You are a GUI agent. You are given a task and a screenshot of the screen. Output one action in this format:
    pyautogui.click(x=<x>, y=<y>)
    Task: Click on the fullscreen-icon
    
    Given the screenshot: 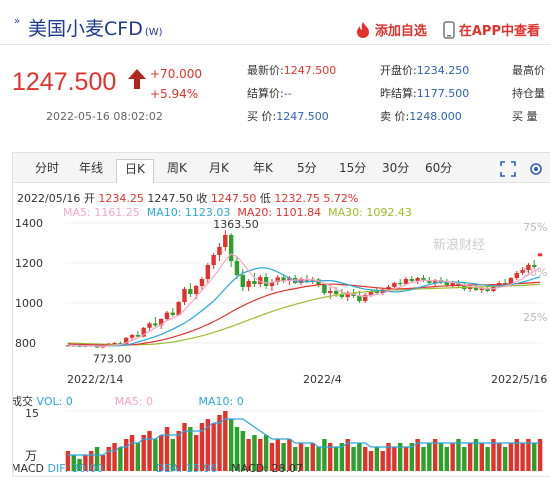 What is the action you would take?
    pyautogui.click(x=508, y=169)
    